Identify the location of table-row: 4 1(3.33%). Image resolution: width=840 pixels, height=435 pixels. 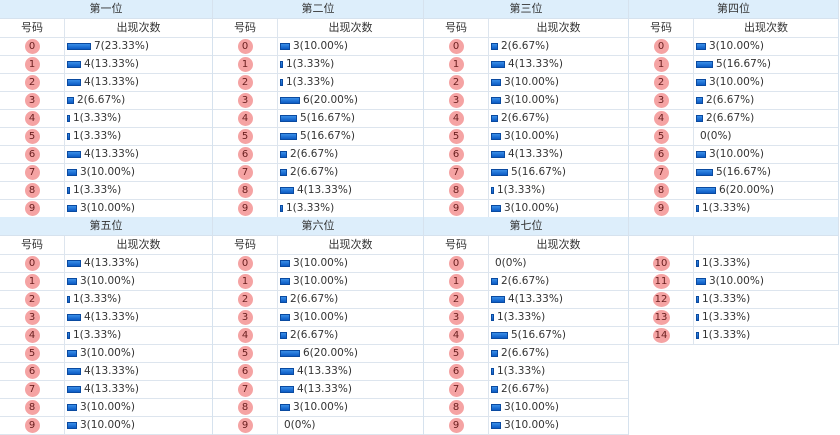
(106, 336).